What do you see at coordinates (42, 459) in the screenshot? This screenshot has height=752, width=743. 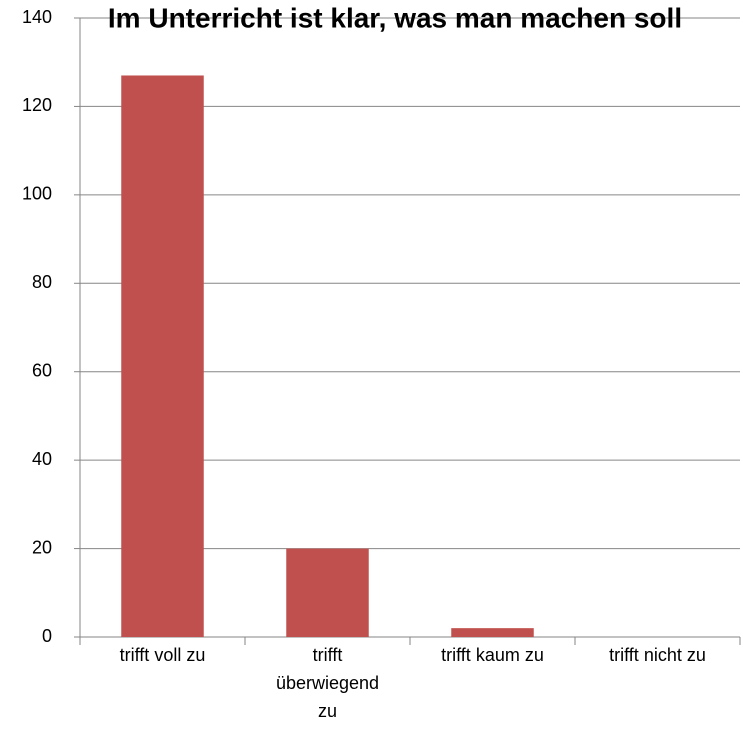 I see `y-tick-label: 40` at bounding box center [42, 459].